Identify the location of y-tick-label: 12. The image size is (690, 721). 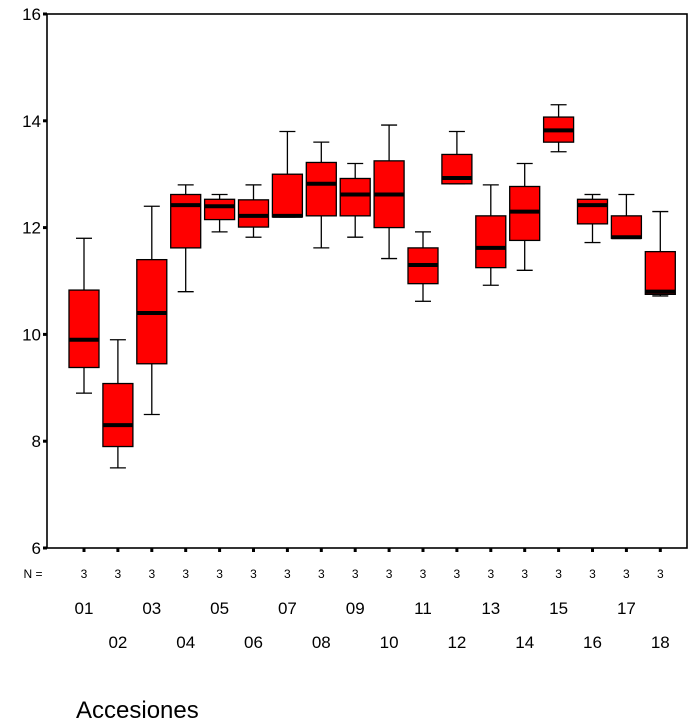
(31, 228).